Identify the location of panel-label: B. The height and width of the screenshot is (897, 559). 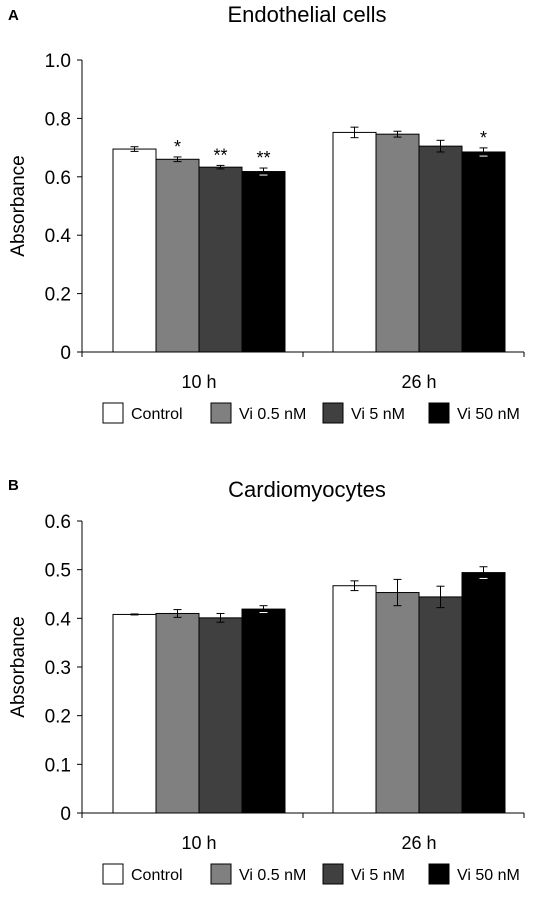
(13, 485).